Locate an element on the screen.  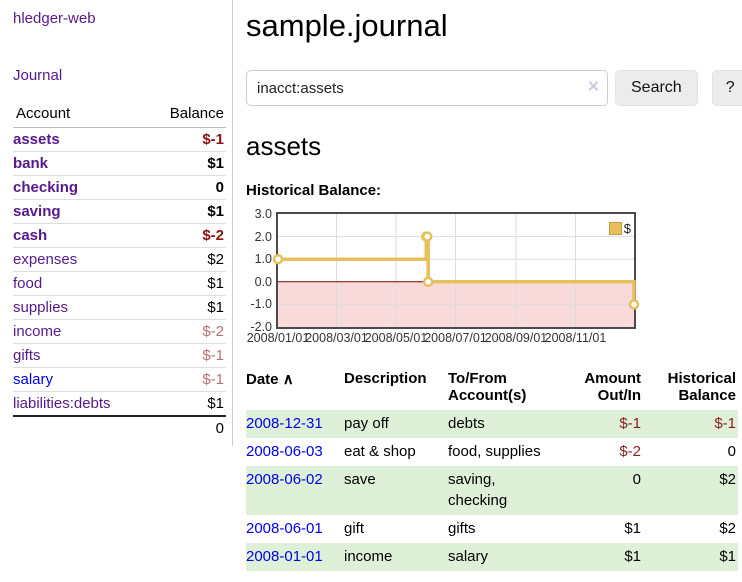
sidebar-item-journal: Journal is located at coordinates (38, 75).